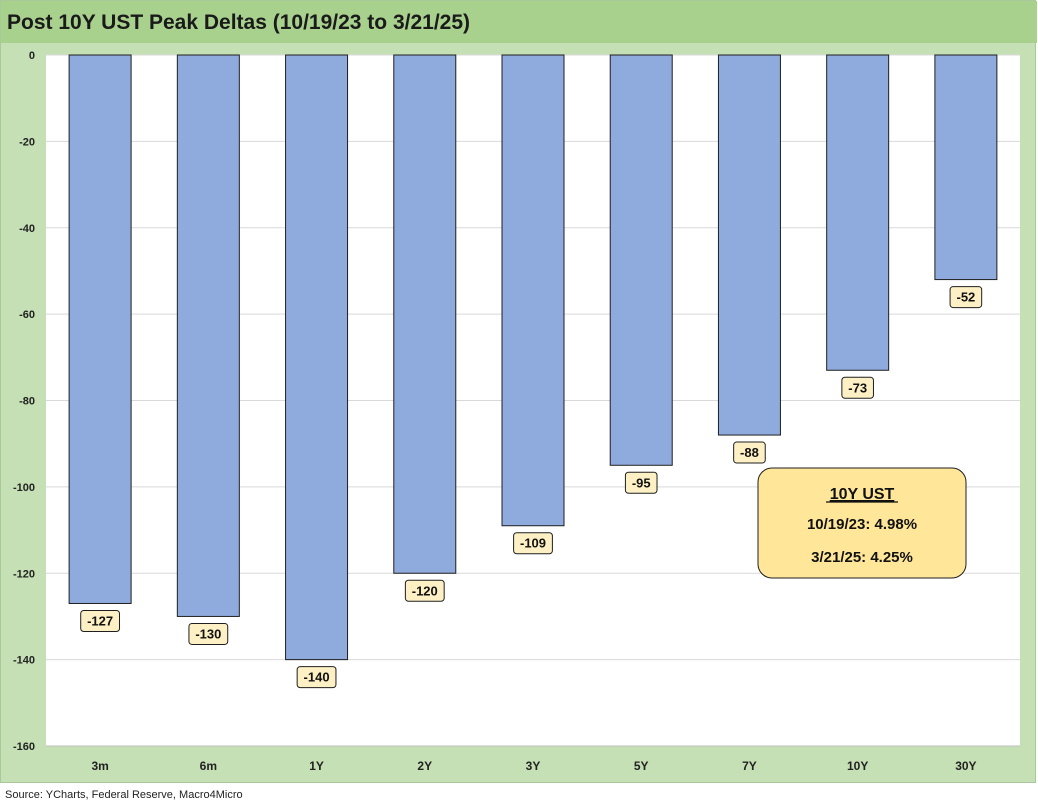 This screenshot has height=810, width=1038. I want to click on y-tick-label: -40, so click(27, 229).